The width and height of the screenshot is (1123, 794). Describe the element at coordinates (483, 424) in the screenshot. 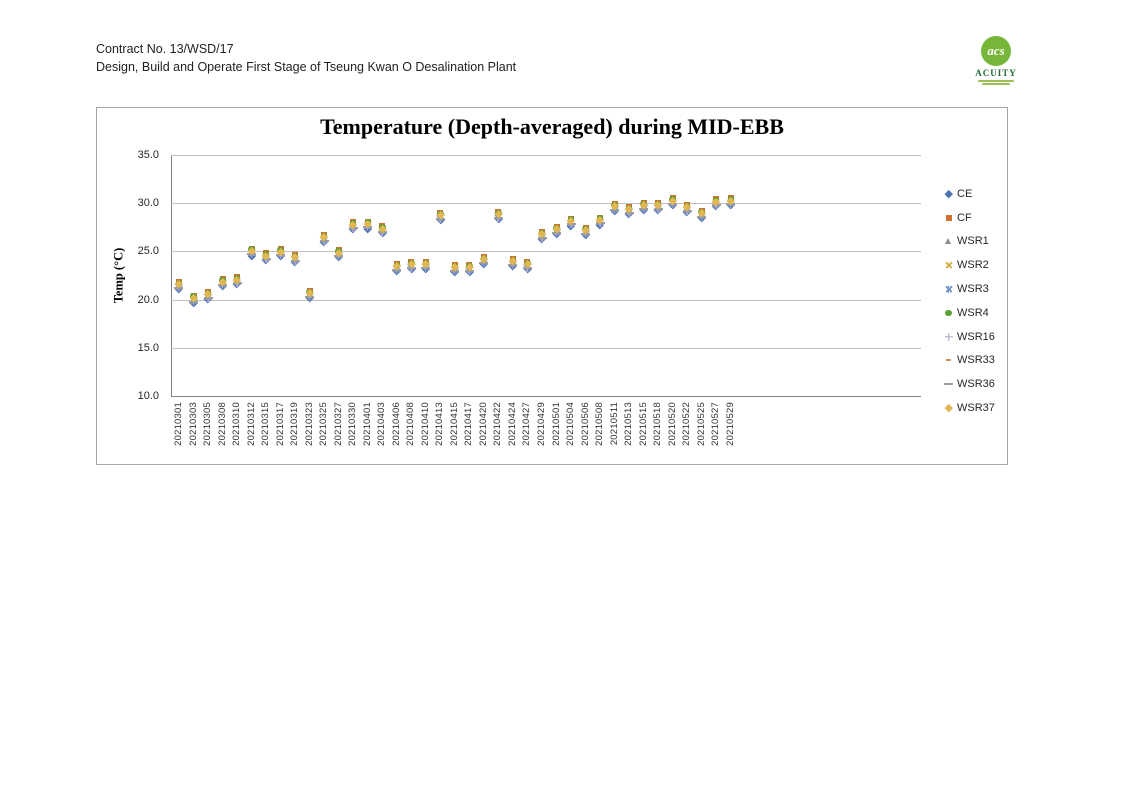

I see `x-tick-label: 20210420` at that location.